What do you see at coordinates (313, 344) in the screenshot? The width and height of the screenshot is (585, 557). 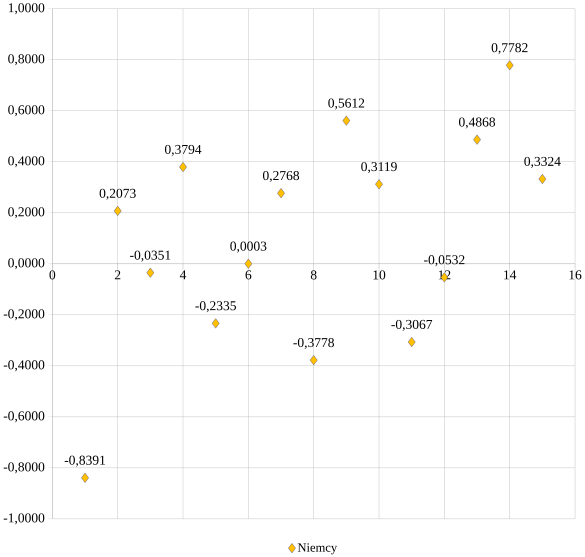 I see `data-label: -0,3778` at bounding box center [313, 344].